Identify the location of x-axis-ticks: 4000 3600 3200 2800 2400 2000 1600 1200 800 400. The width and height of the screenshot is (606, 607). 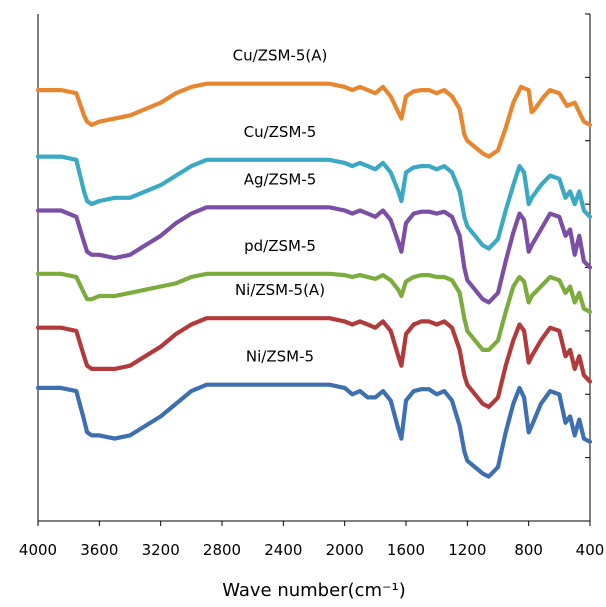
(311, 540).